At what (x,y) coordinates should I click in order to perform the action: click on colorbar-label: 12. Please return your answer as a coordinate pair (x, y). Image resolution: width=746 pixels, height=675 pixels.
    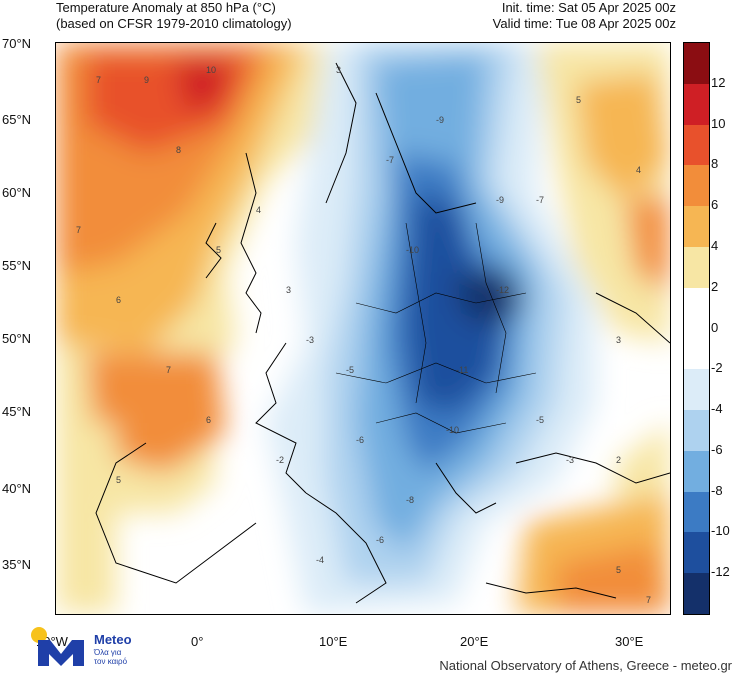
    Looking at the image, I should click on (718, 82).